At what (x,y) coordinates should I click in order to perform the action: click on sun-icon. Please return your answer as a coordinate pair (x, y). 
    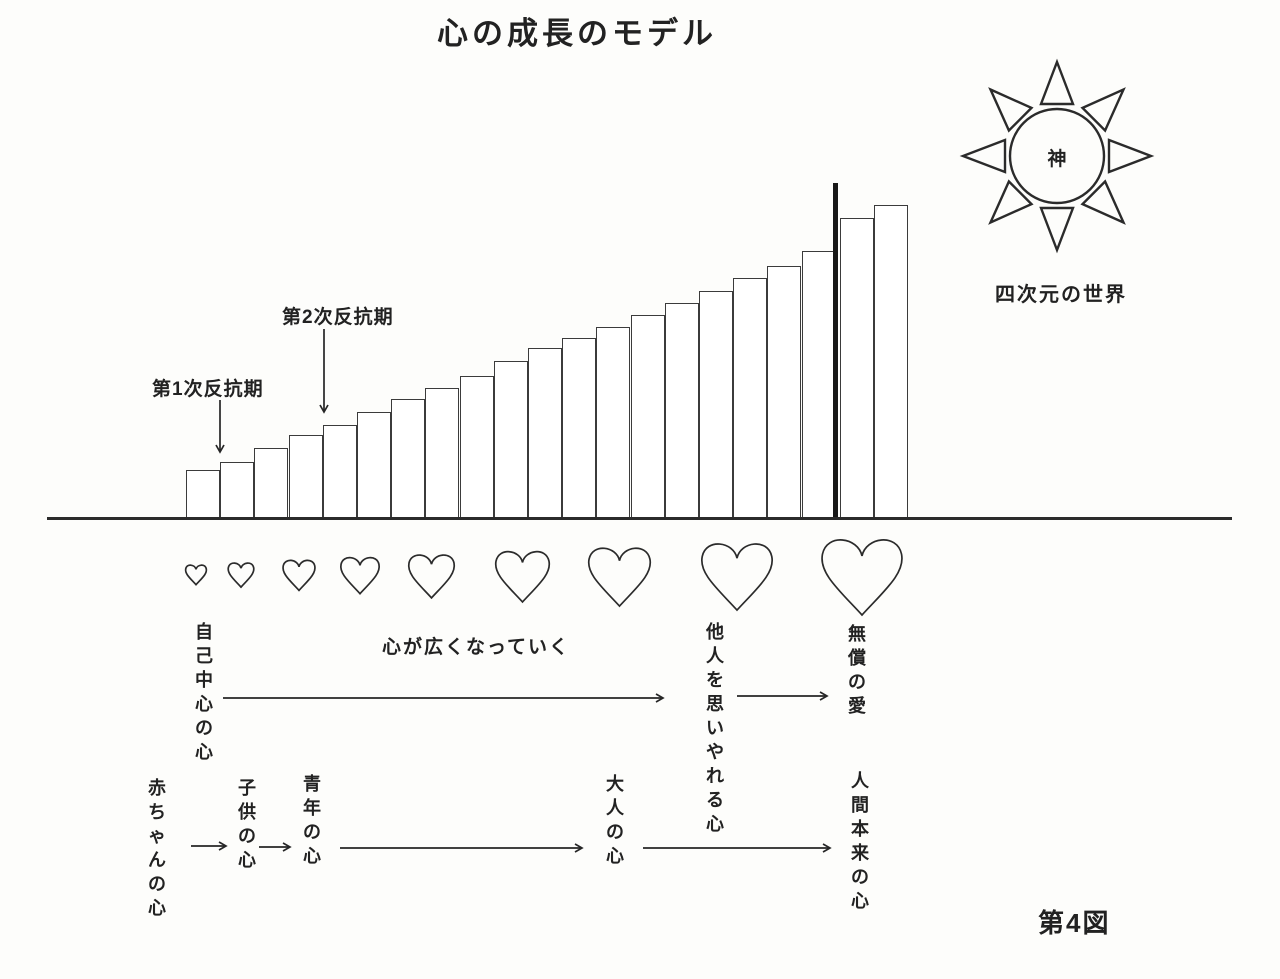
    Looking at the image, I should click on (1057, 156).